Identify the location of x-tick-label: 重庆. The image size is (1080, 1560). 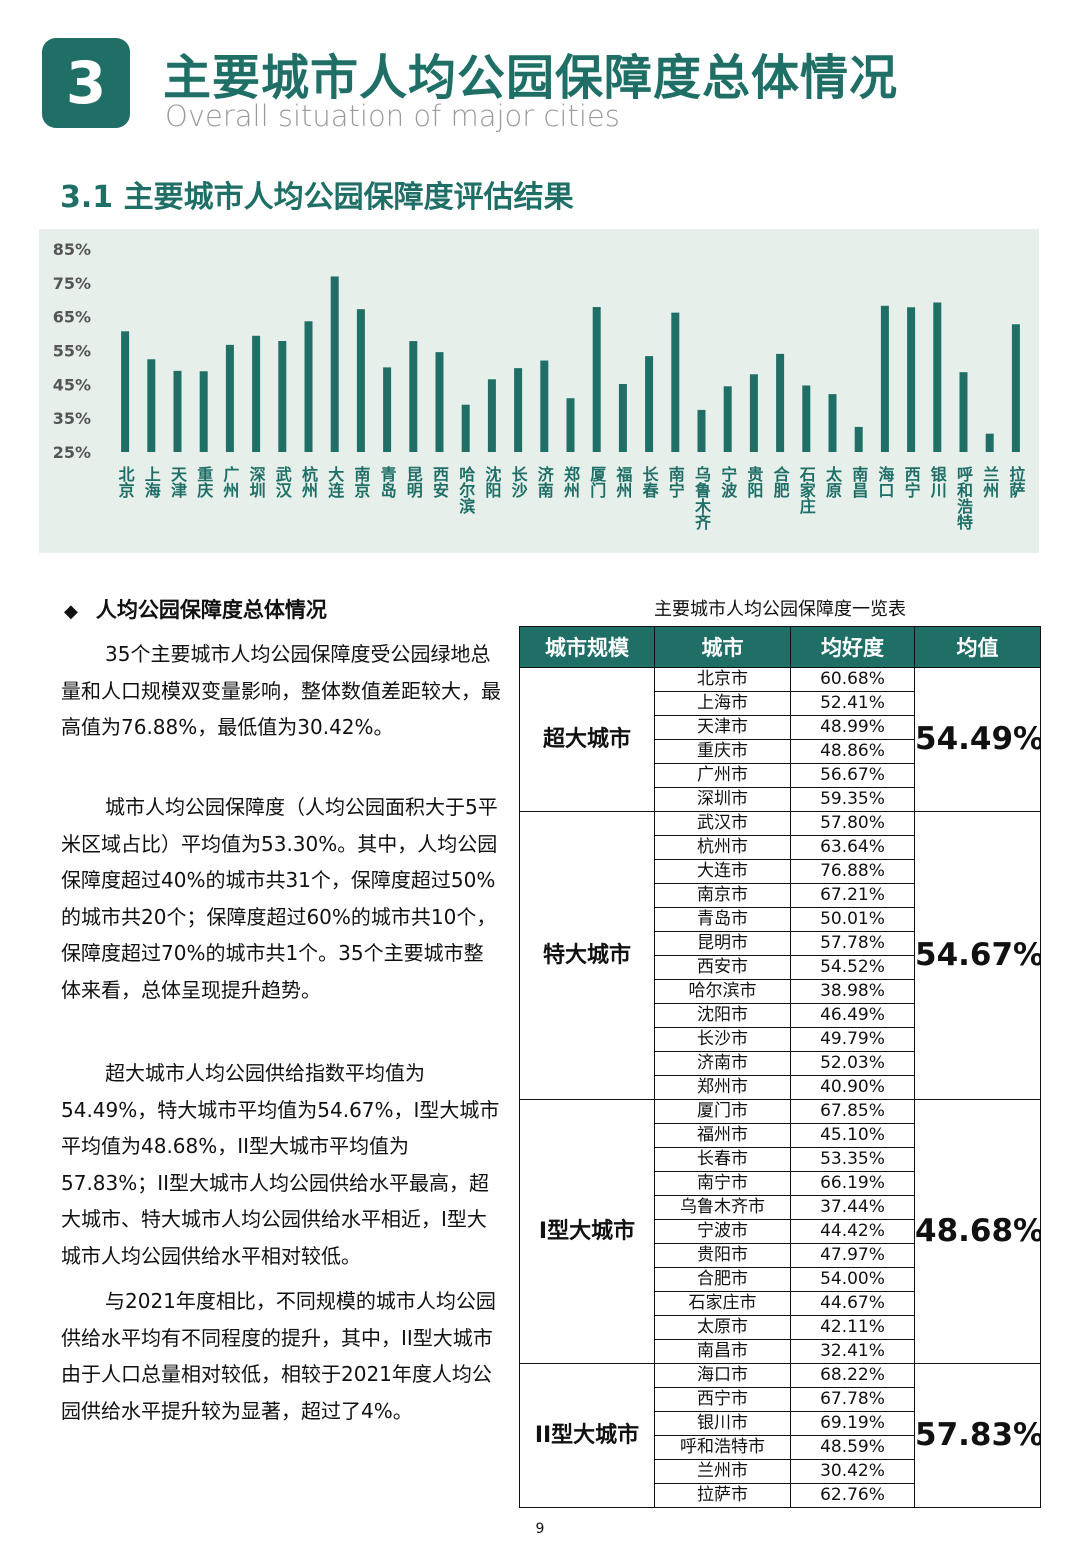
(204, 482).